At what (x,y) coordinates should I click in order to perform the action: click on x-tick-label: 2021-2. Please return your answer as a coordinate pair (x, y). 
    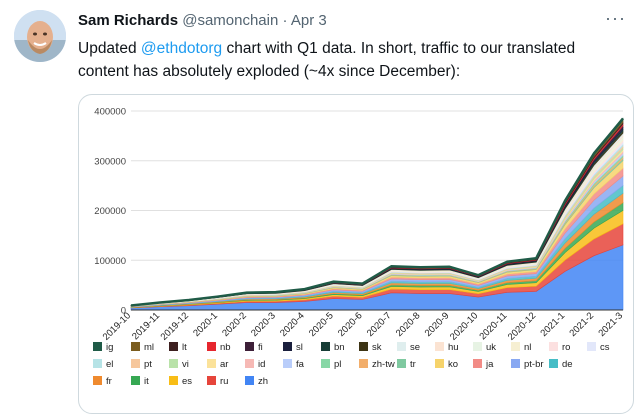
    Looking at the image, I should click on (581, 324).